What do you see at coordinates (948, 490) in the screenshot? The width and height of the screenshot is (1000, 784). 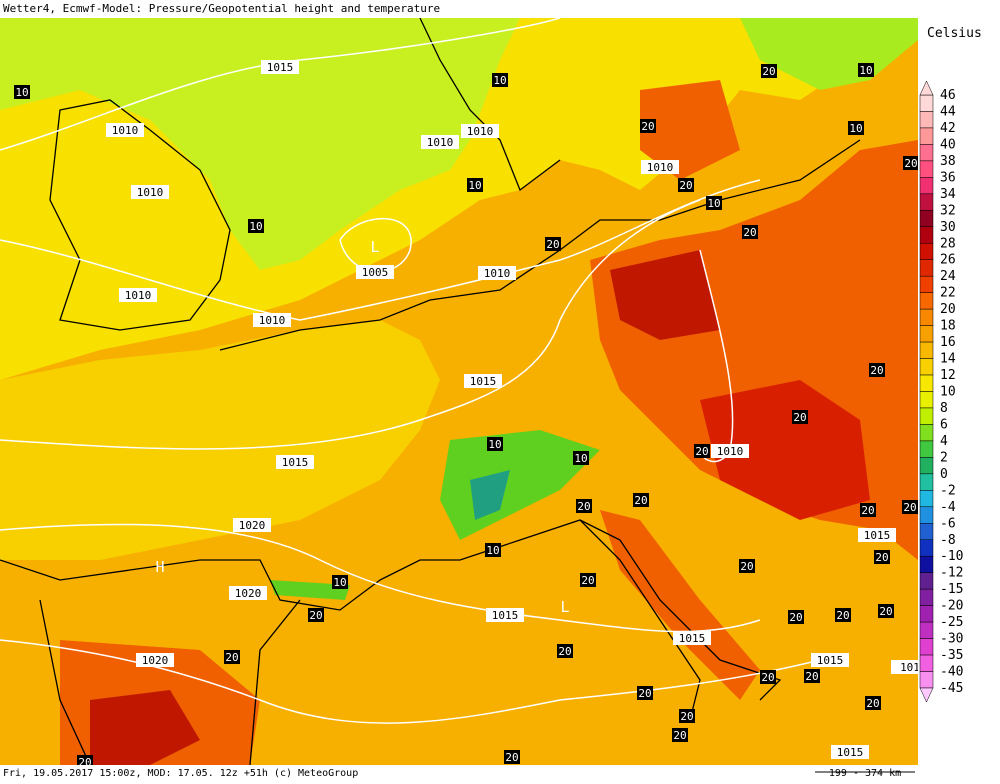 I see `legend-label: -2` at bounding box center [948, 490].